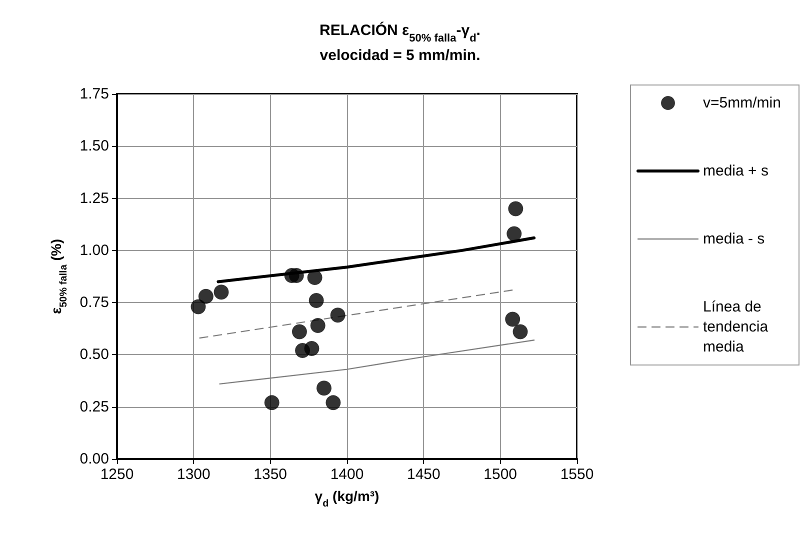 This screenshot has width=805, height=555. What do you see at coordinates (94, 250) in the screenshot?
I see `y-tick-label: 1.00` at bounding box center [94, 250].